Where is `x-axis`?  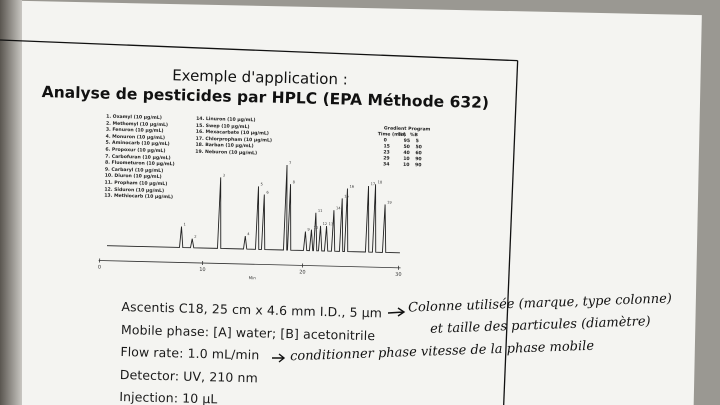 x-axis is located at coordinates (249, 264).